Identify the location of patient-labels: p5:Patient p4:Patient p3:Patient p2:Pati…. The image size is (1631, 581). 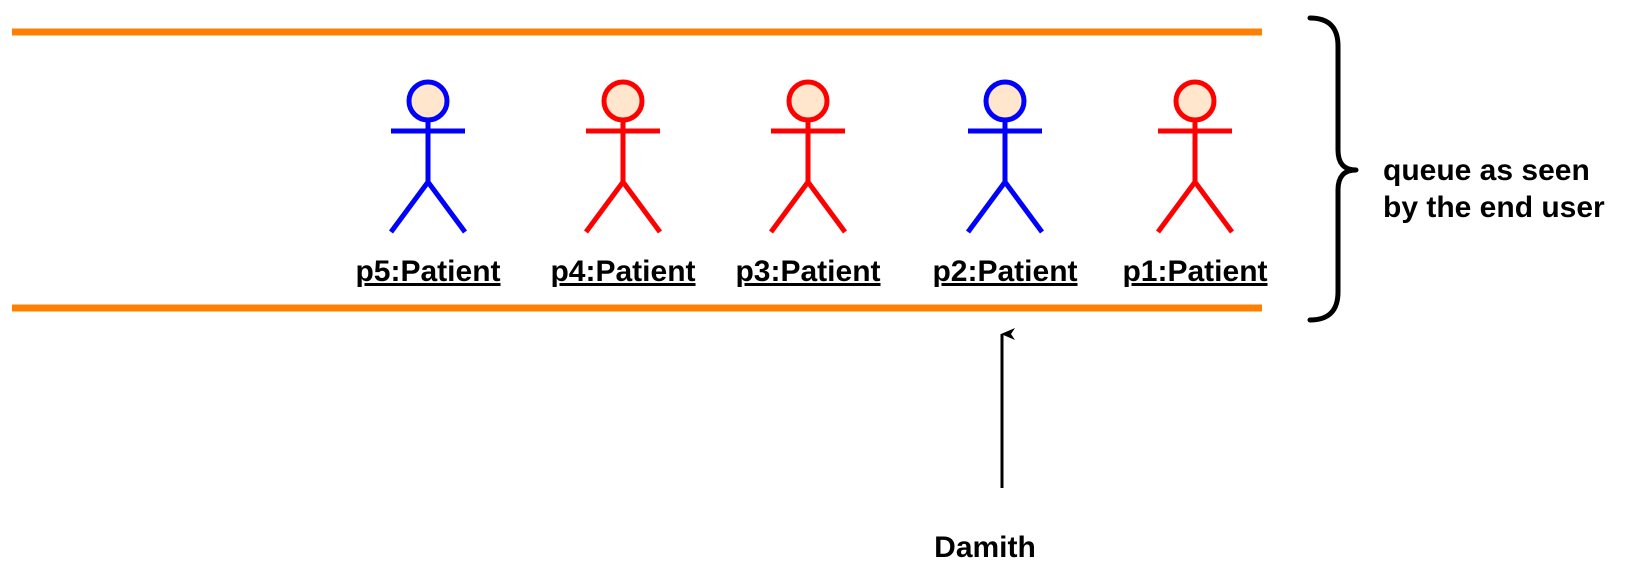
(811, 271).